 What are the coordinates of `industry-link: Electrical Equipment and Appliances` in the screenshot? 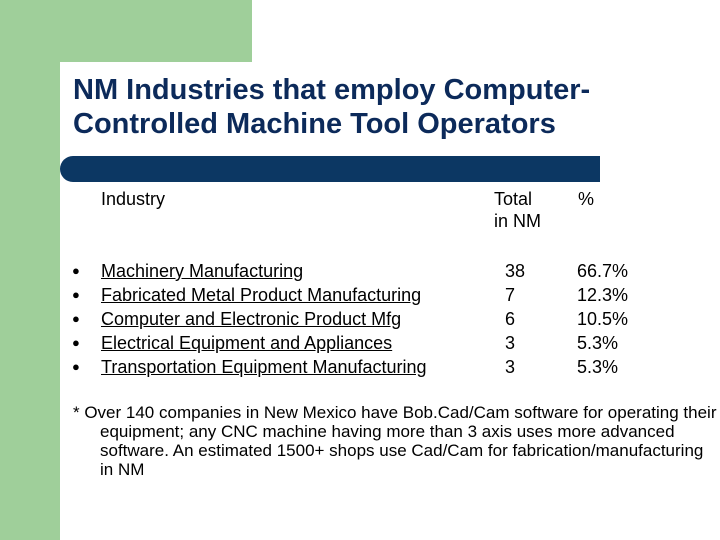 It's located at (247, 343).